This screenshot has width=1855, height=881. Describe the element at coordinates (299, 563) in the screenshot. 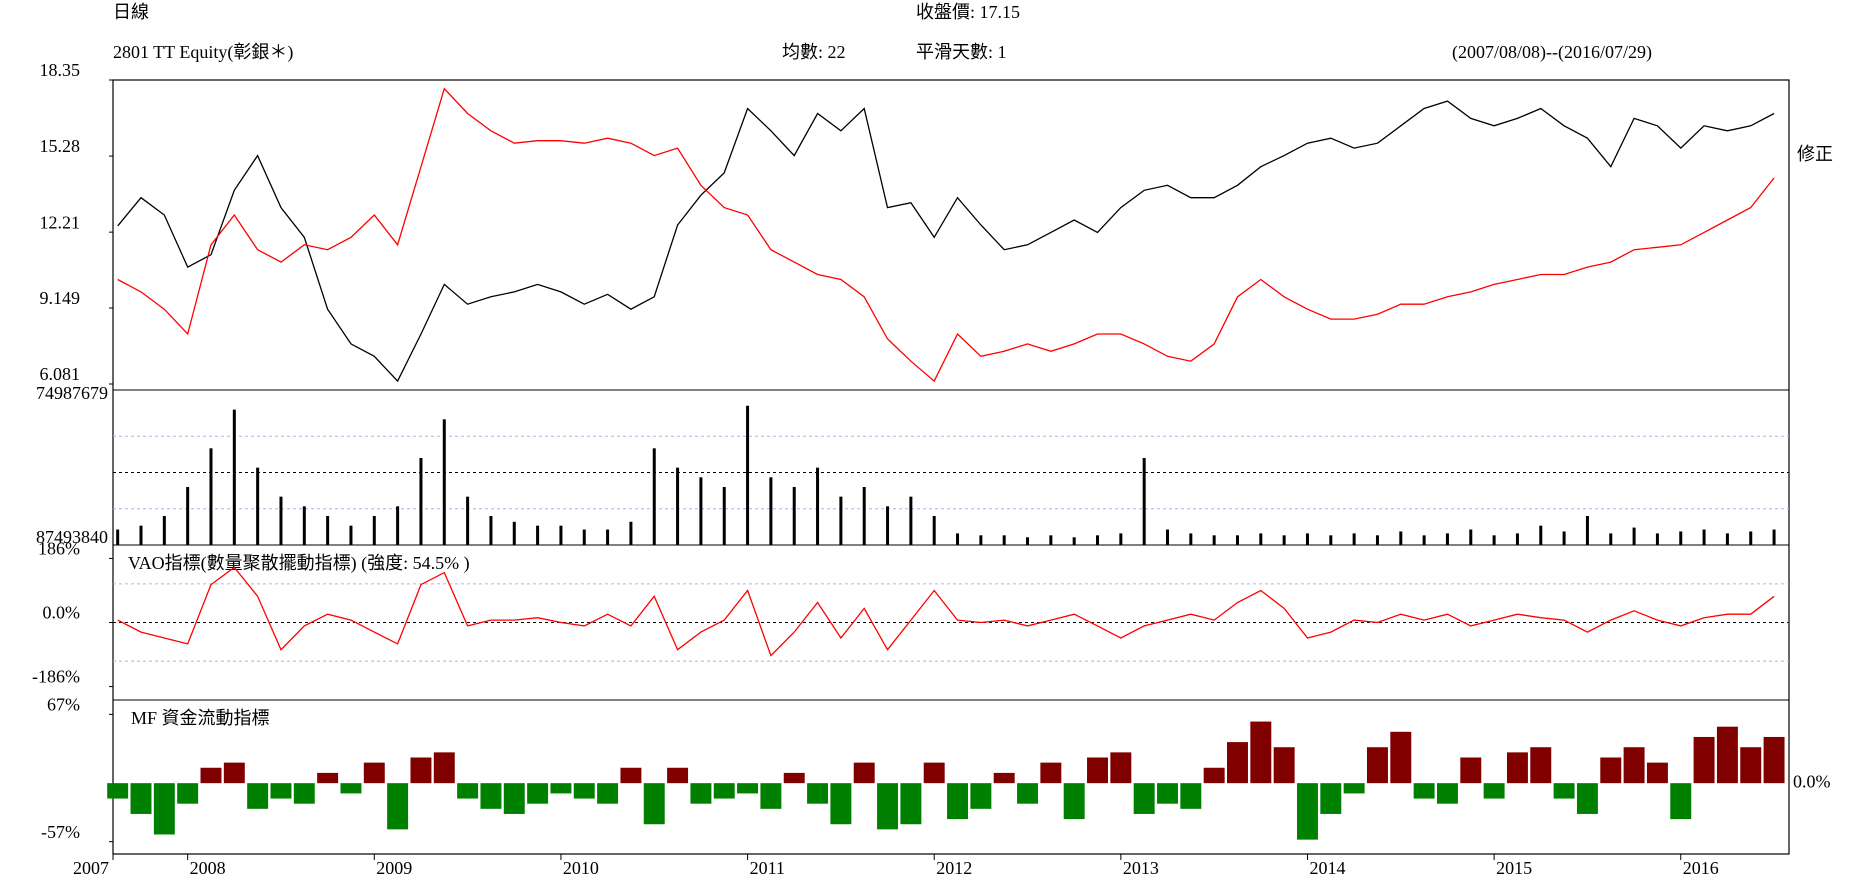

I see `vao-title: VAO指標(數量聚散擺動指標) (強度: 54.5% )` at that location.